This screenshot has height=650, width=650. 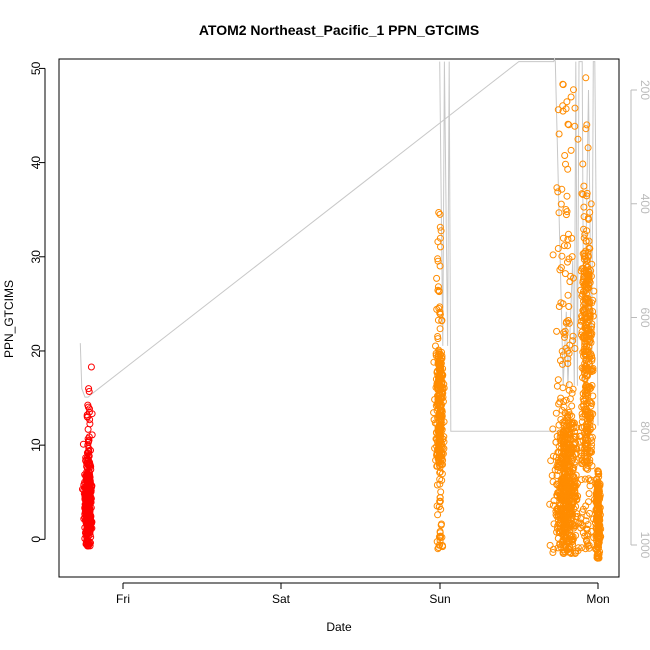 I want to click on chart-title: ATOM2 Northeast_Pacific_1 PPN_GTCIMS, so click(x=339, y=30).